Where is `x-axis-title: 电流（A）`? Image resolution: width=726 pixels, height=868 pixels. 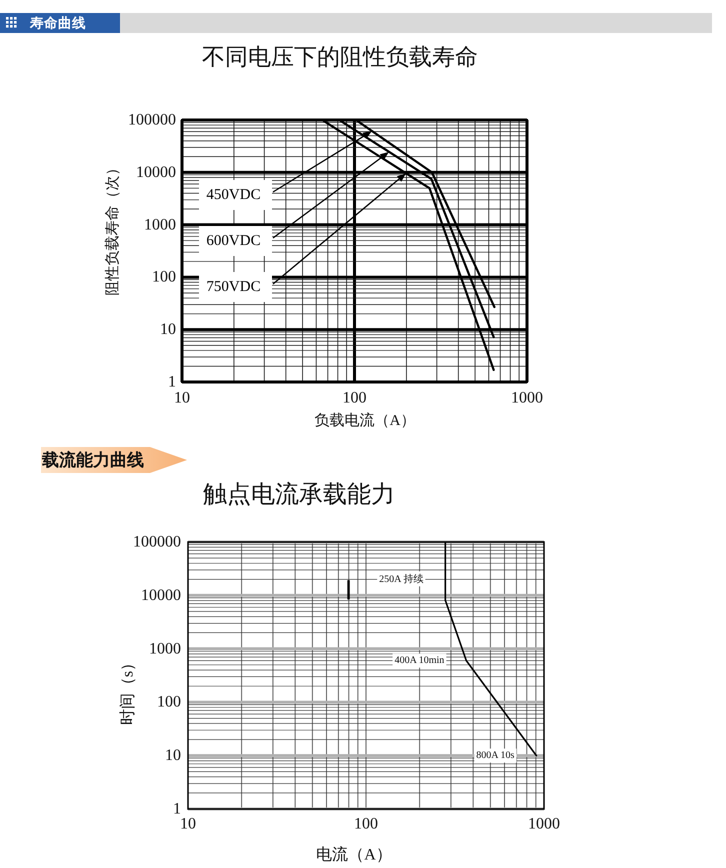 x-axis-title: 电流（A） is located at coordinates (354, 855).